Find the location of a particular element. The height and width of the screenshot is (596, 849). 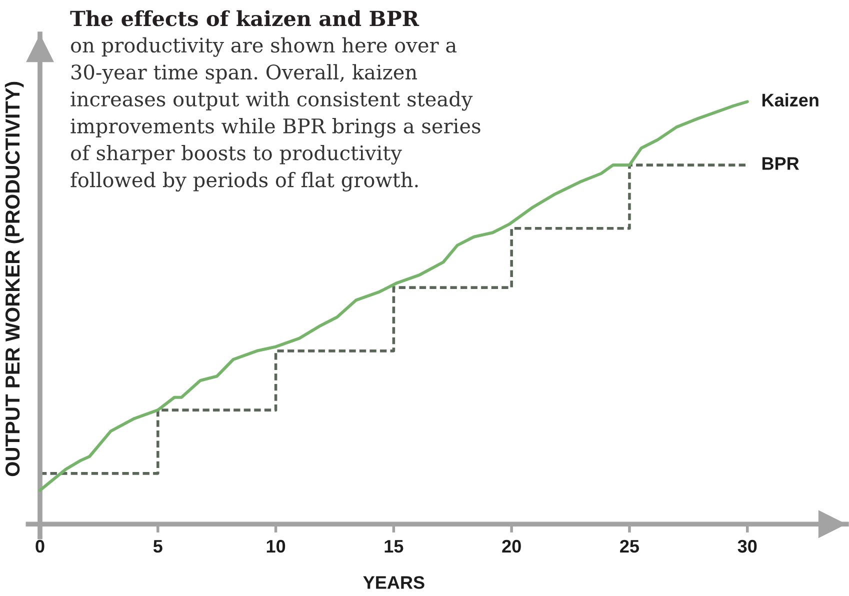

chart-subtitle: on productivity are shown here over a 30-year time span. Overall, kaizen increases output with consistent steady improvements while BPR brings a series of sharper boosts to productivity followed by periods of flat growth. is located at coordinates (275, 114).